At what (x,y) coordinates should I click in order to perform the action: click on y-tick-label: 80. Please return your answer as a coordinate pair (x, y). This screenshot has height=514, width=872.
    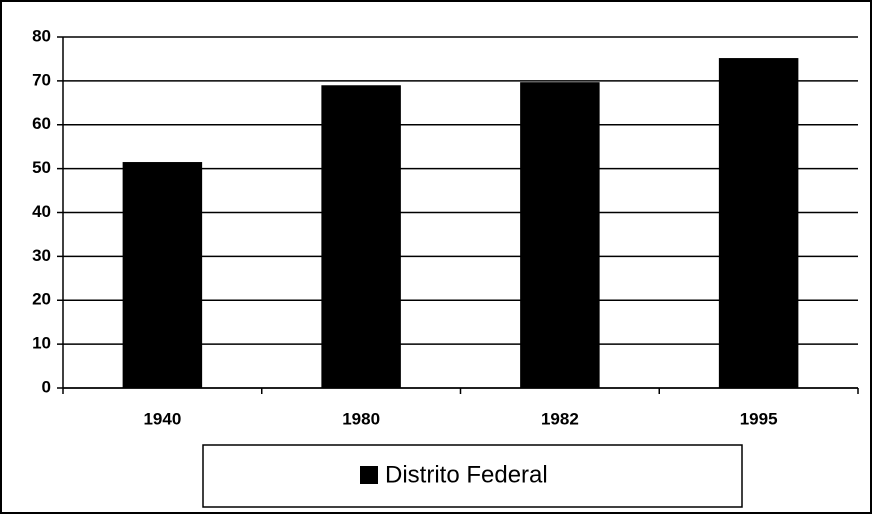
    Looking at the image, I should click on (41, 35).